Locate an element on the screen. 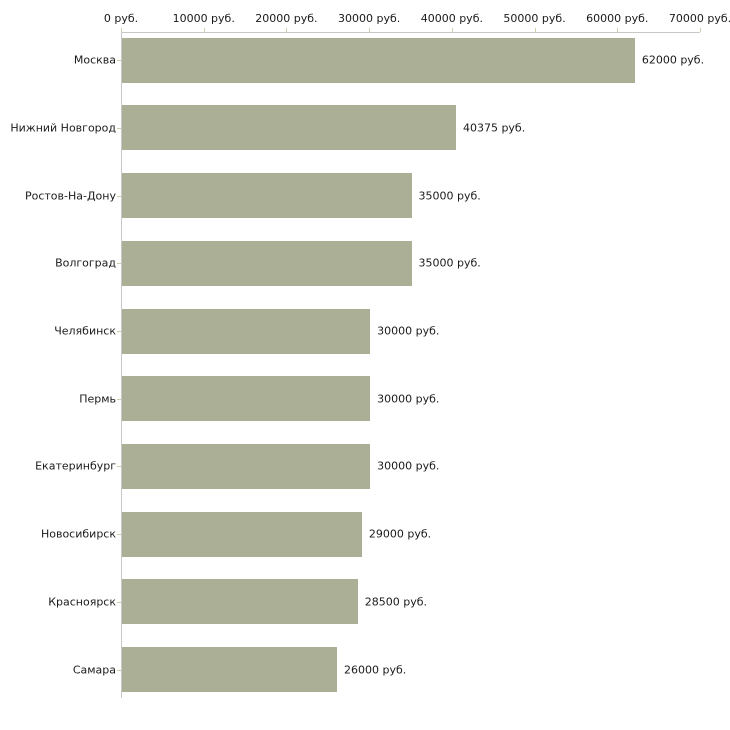  x-axis-tick-label: 0 руб. is located at coordinates (121, 18).